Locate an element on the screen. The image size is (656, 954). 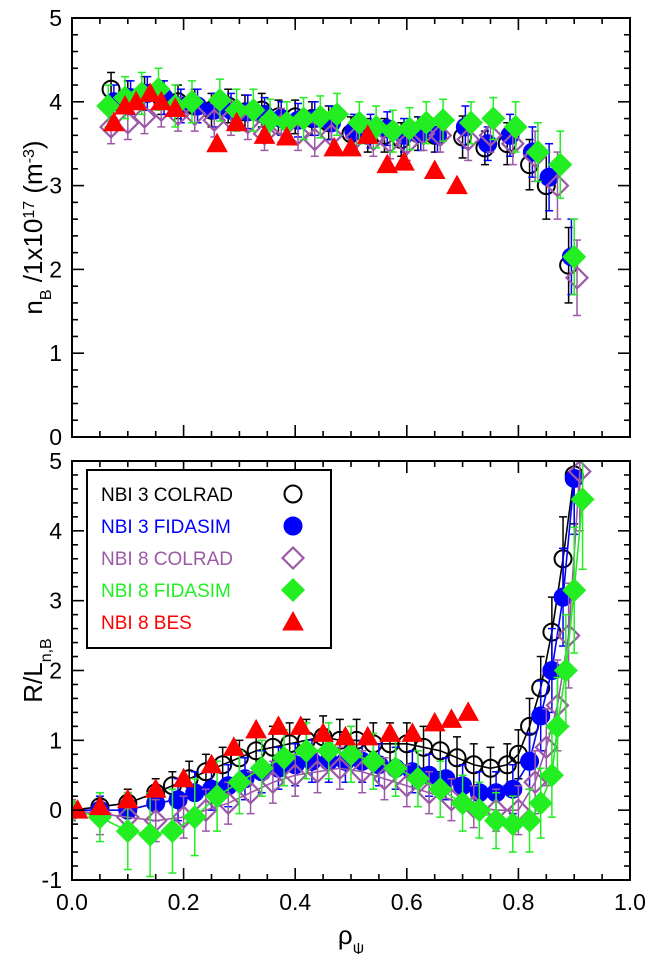
x-tick-label: 0.2 is located at coordinates (184, 902).